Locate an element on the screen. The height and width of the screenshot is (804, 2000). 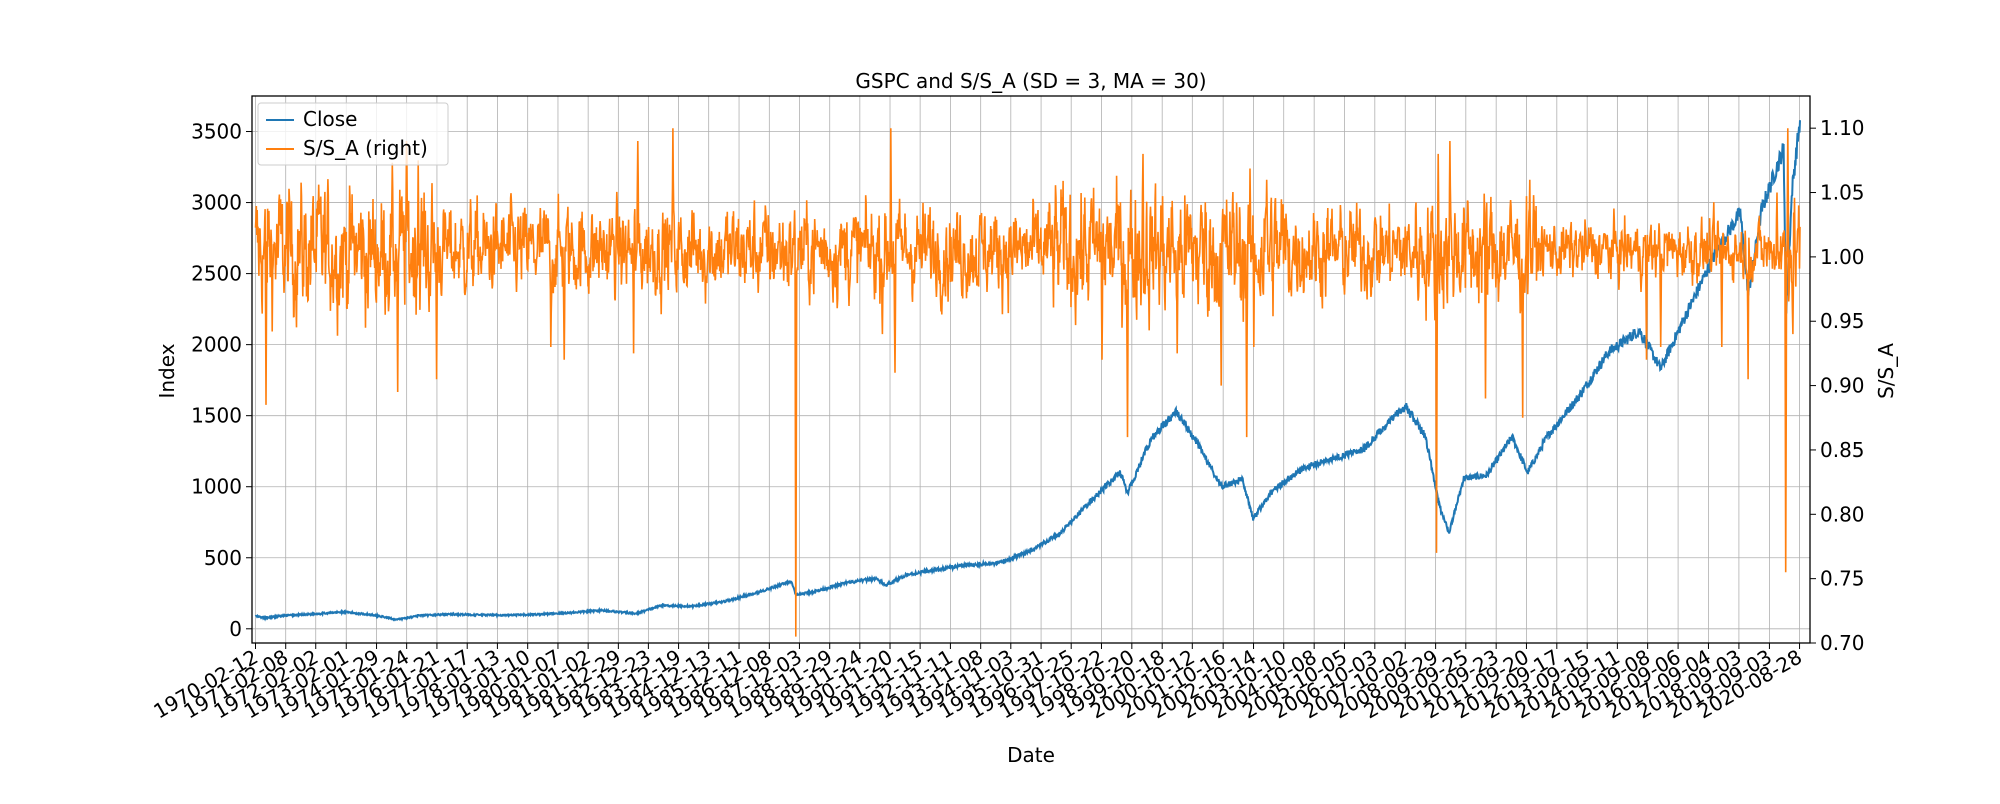
y-right-tick-label: 0.90 is located at coordinates (1842, 386).